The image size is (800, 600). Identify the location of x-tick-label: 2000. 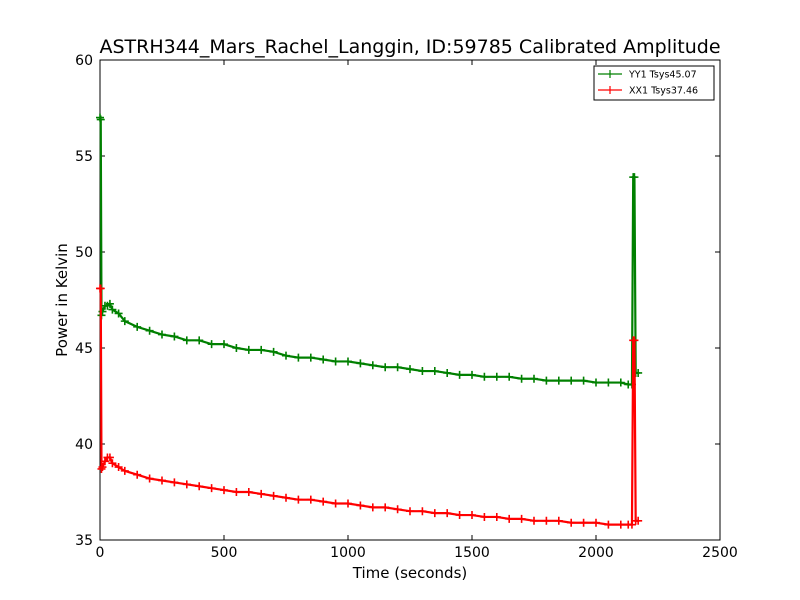
(596, 553).